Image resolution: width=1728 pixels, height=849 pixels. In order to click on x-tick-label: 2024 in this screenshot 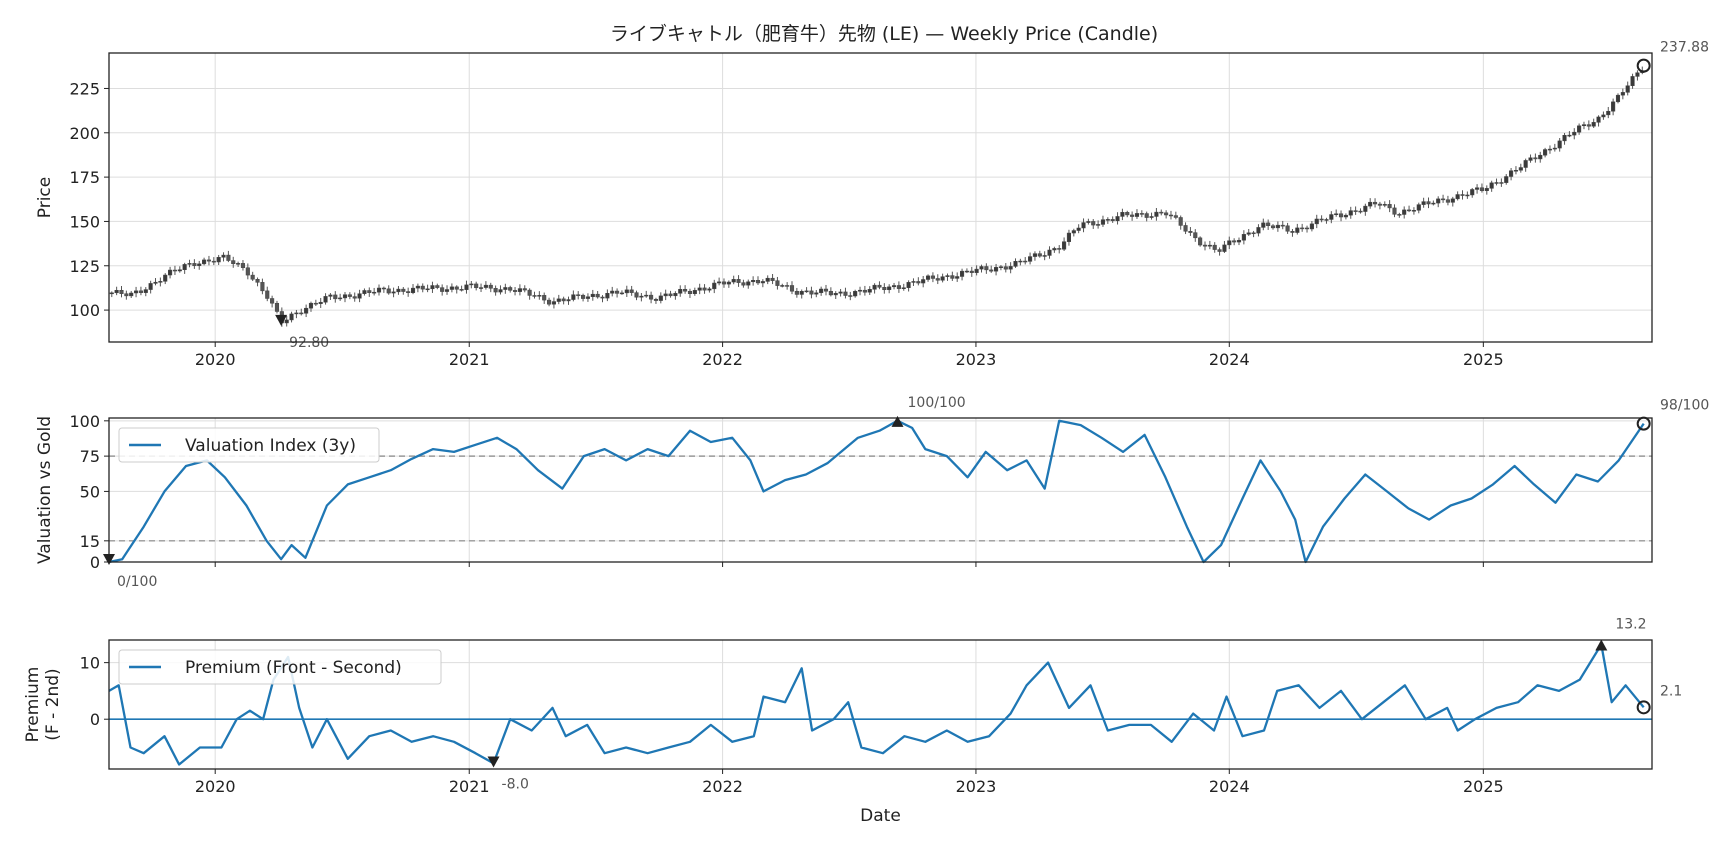, I will do `click(1229, 359)`.